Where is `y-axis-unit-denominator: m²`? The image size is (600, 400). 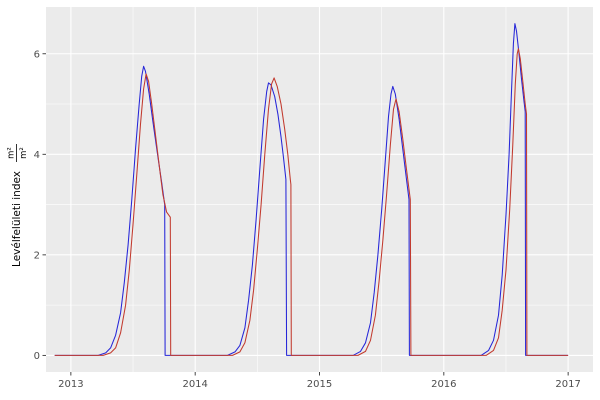
y-axis-unit-denominator: m² is located at coordinates (24, 153).